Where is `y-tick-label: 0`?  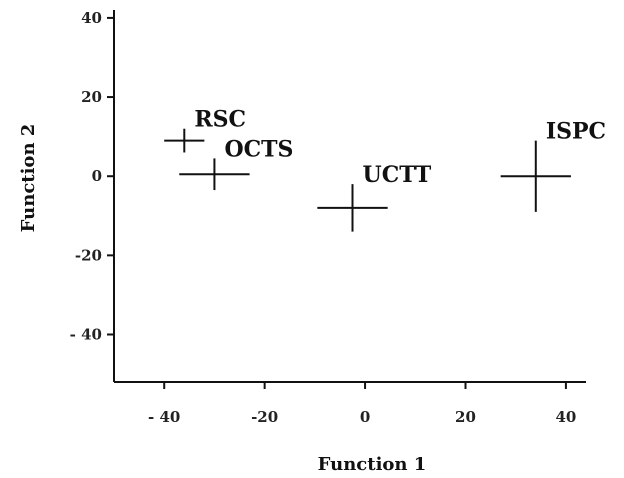 y-tick-label: 0 is located at coordinates (97, 176).